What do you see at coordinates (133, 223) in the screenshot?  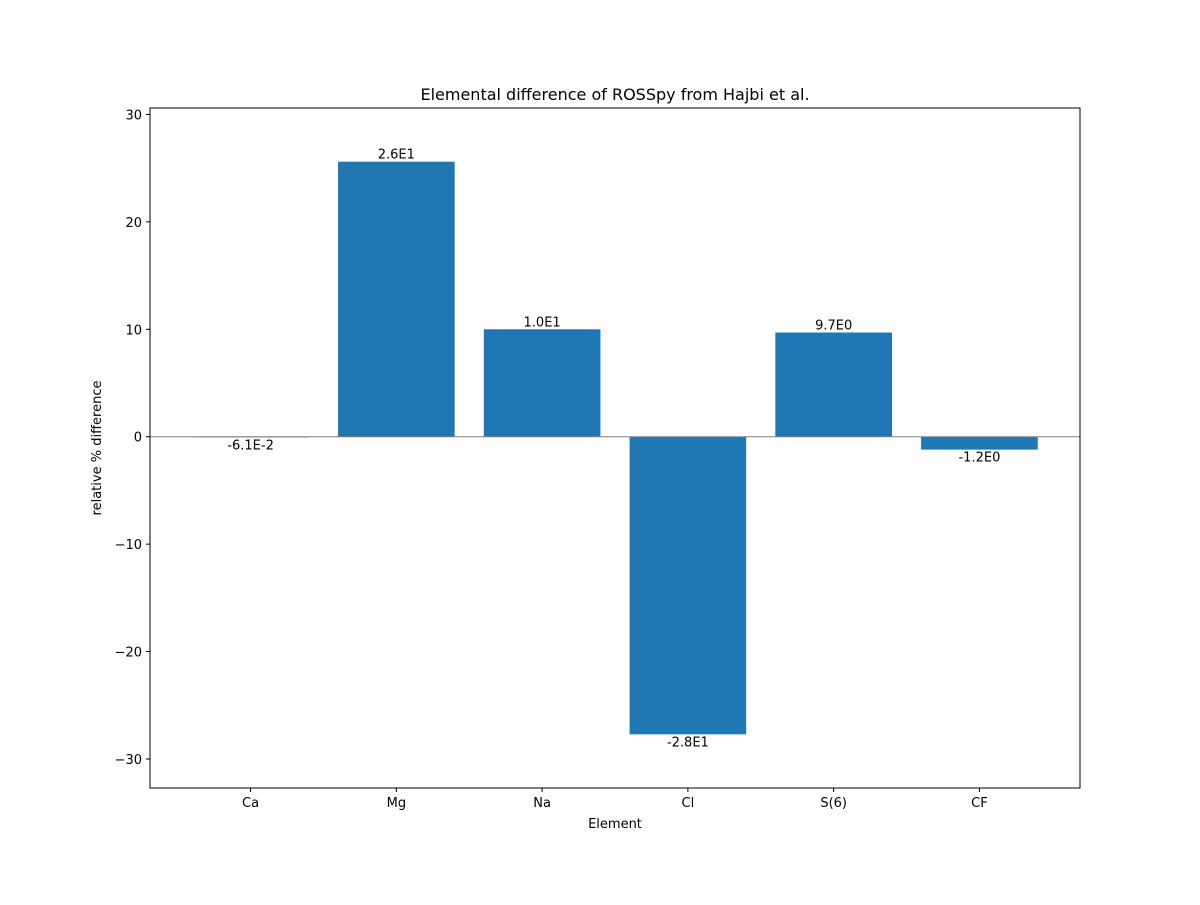 I see `y-tick-label: 20` at bounding box center [133, 223].